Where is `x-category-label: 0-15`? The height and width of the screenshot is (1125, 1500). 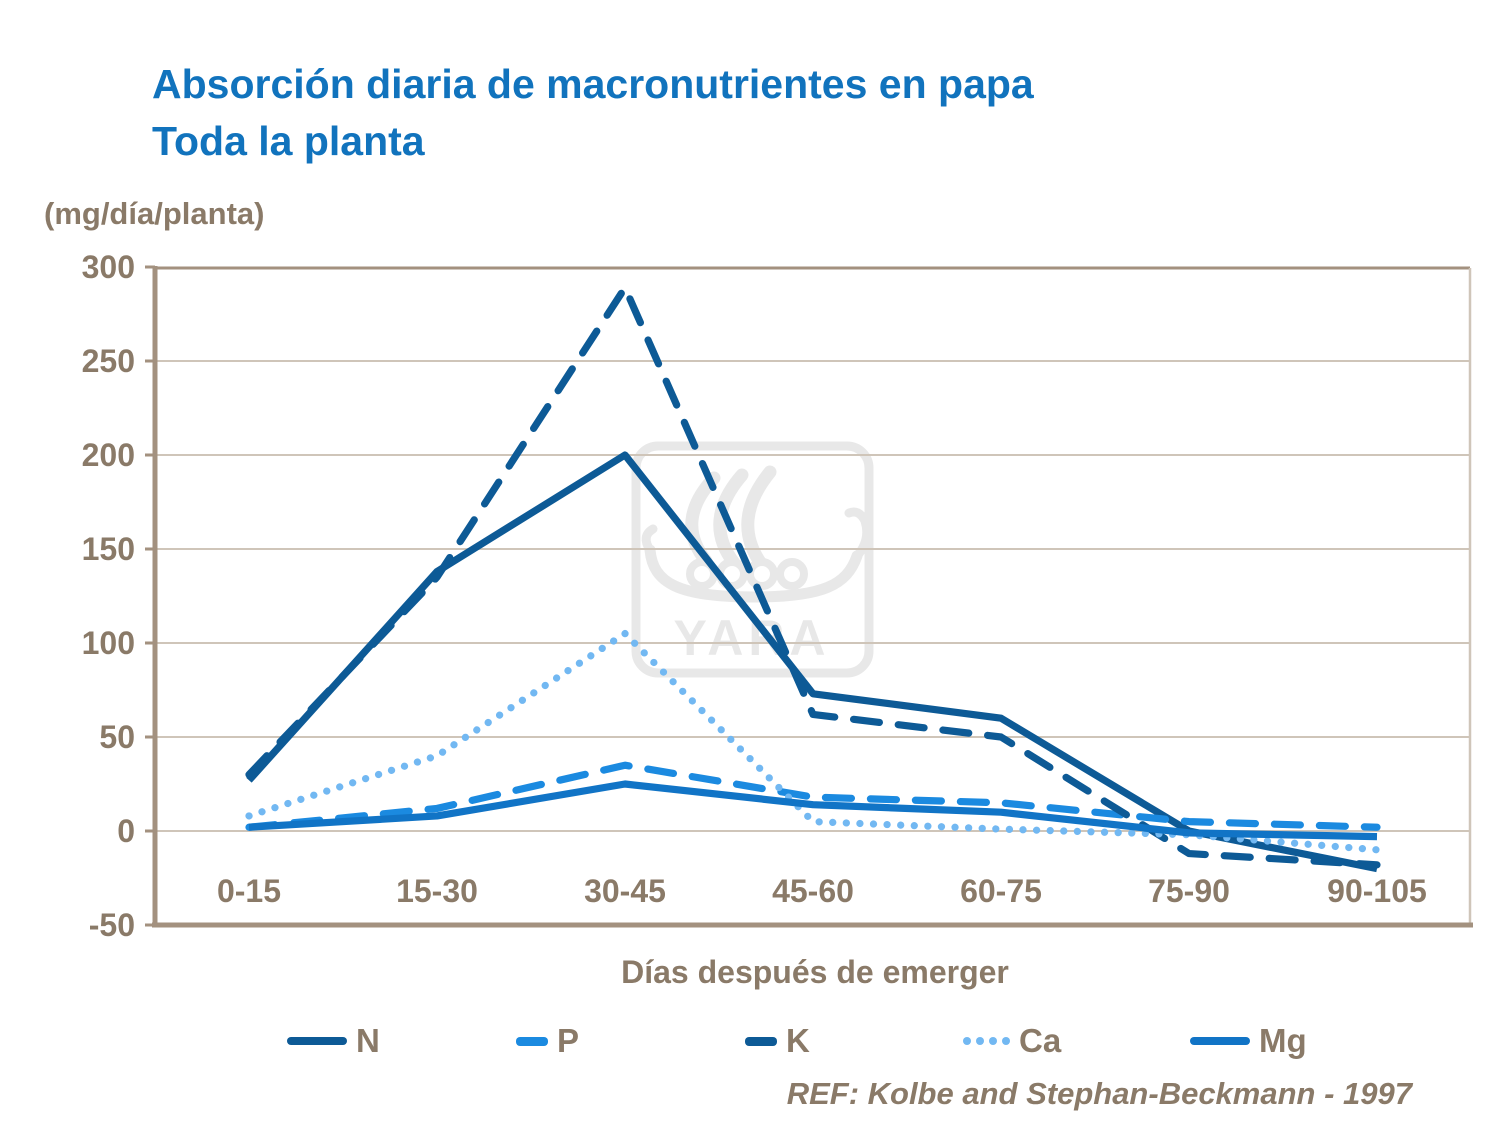 x-category-label: 0-15 is located at coordinates (249, 891).